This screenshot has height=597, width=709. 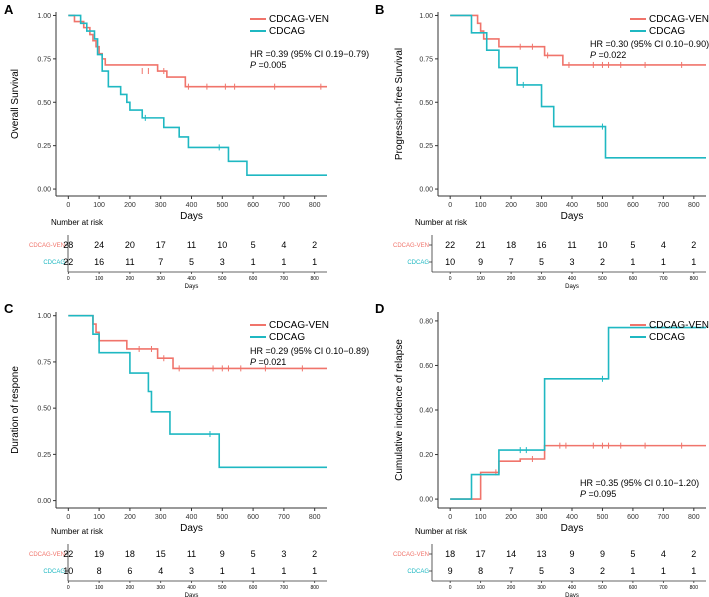 What do you see at coordinates (9, 9) in the screenshot?
I see `panel-label: A` at bounding box center [9, 9].